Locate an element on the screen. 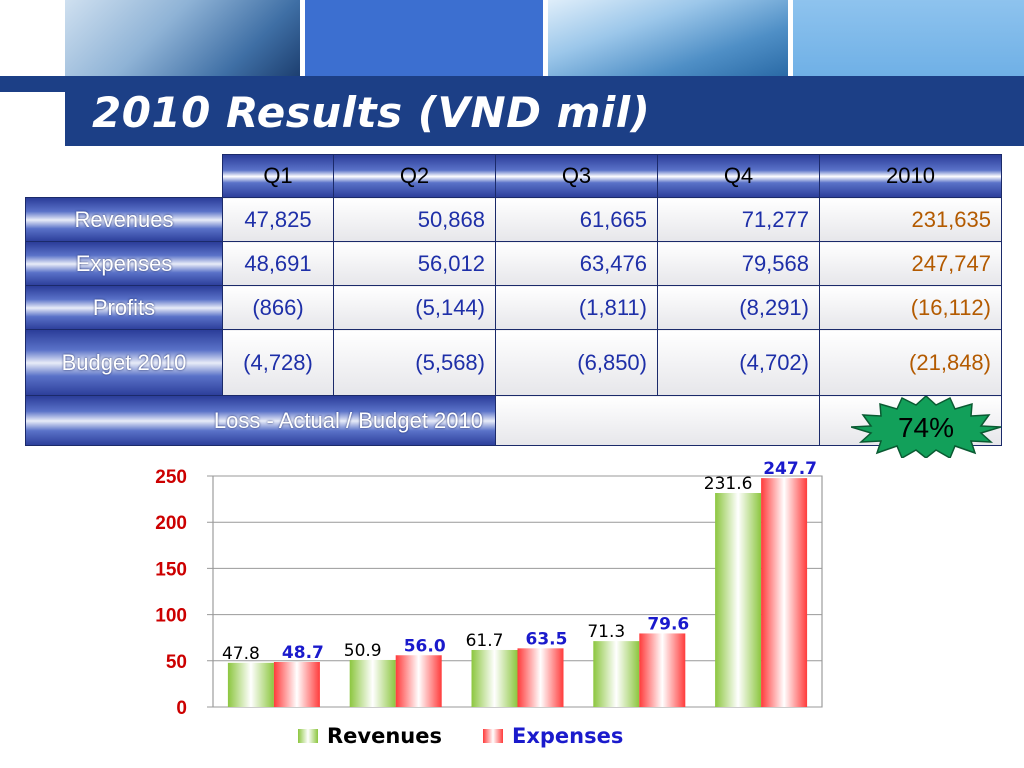 Image resolution: width=1024 pixels, height=768 pixels. table-cell-total: 247,747 is located at coordinates (910, 263).